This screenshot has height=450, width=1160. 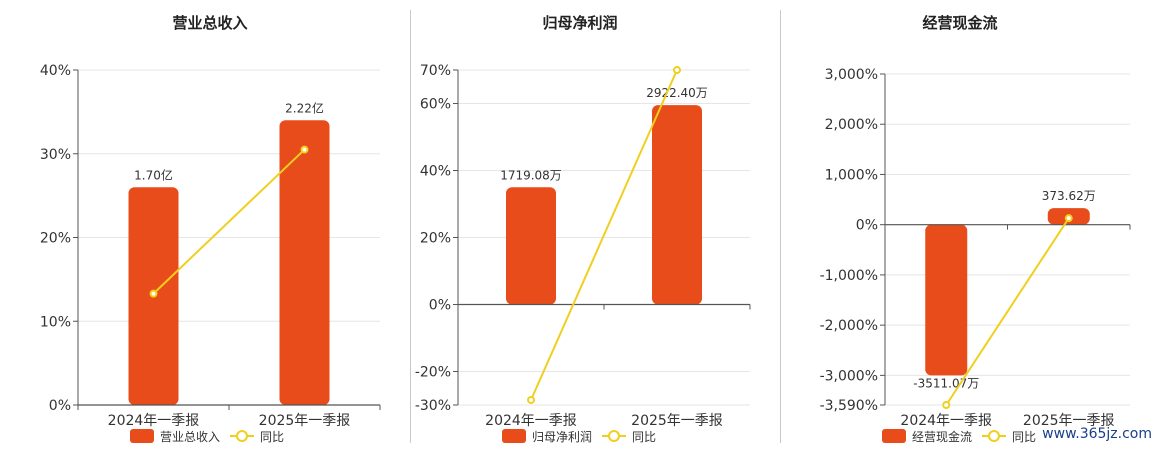 I want to click on legend-bar-label: 归母净利润, so click(x=562, y=437).